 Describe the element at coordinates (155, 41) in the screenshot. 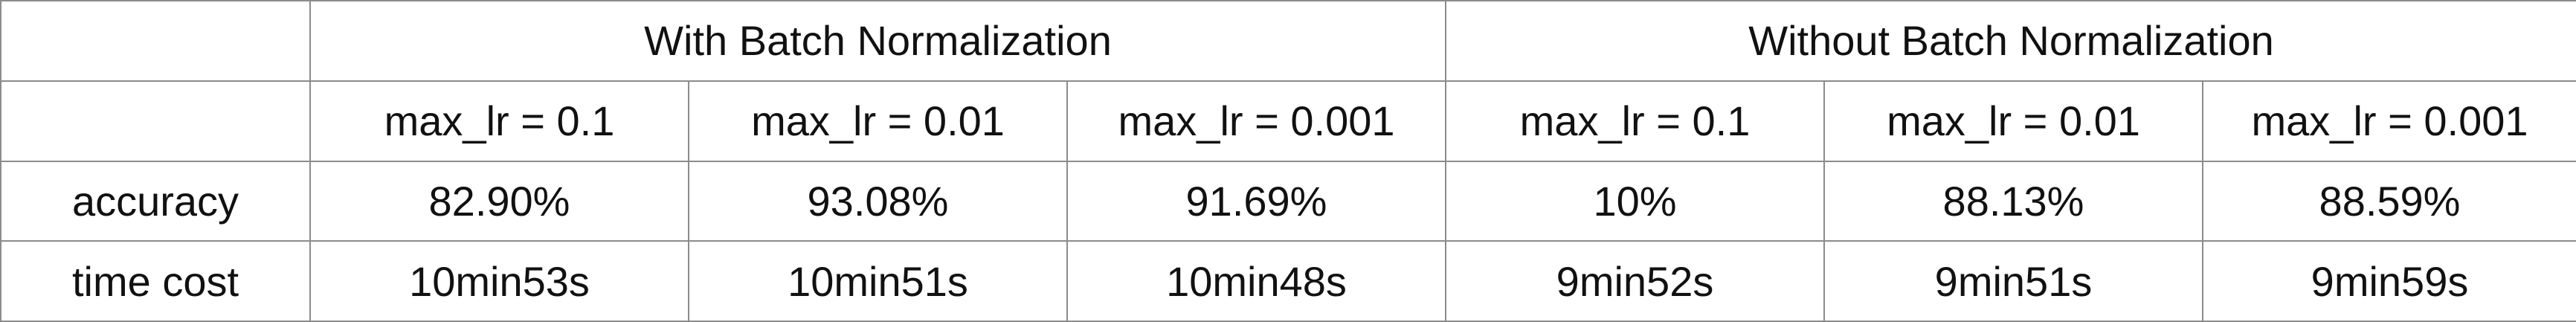

I see `corner-cell` at that location.